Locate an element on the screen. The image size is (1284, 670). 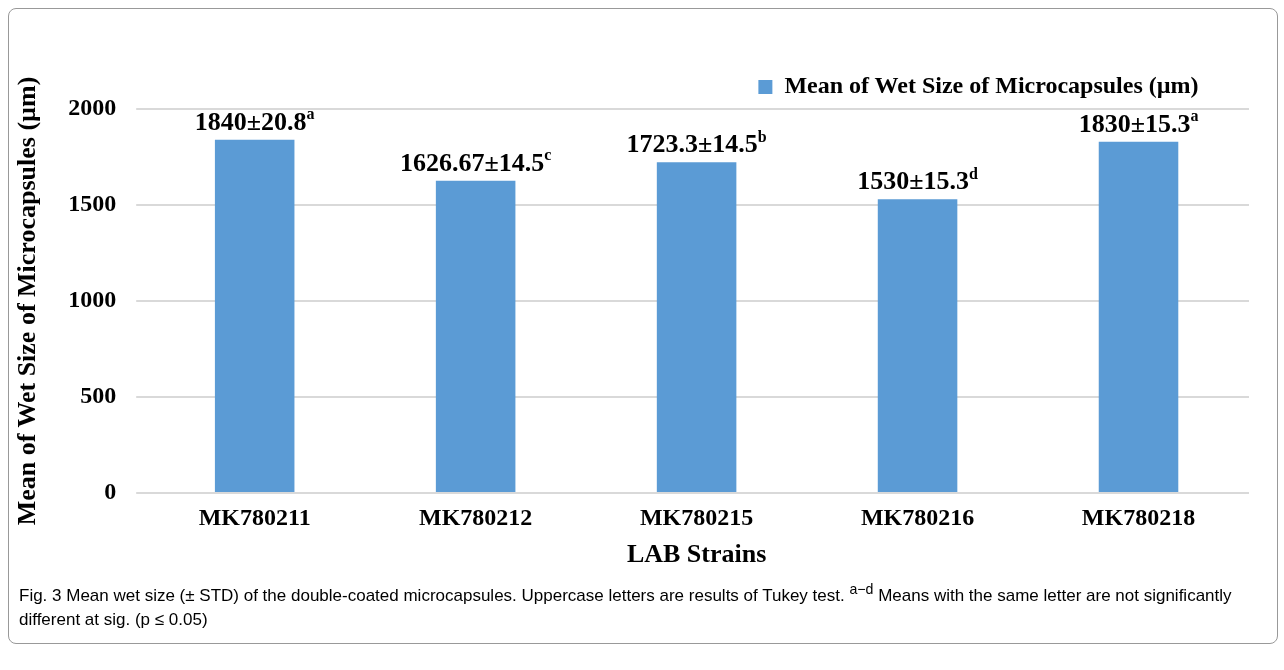
text: Fig. 3 Mean wet size (± STD) of the double-coated microcapsules. Uppercase letters are results of Tukey test. $^{a−d}$ Means with the same letter are not significantly different at sig. (p ≤ 0.05) is located at coordinates (625, 605).